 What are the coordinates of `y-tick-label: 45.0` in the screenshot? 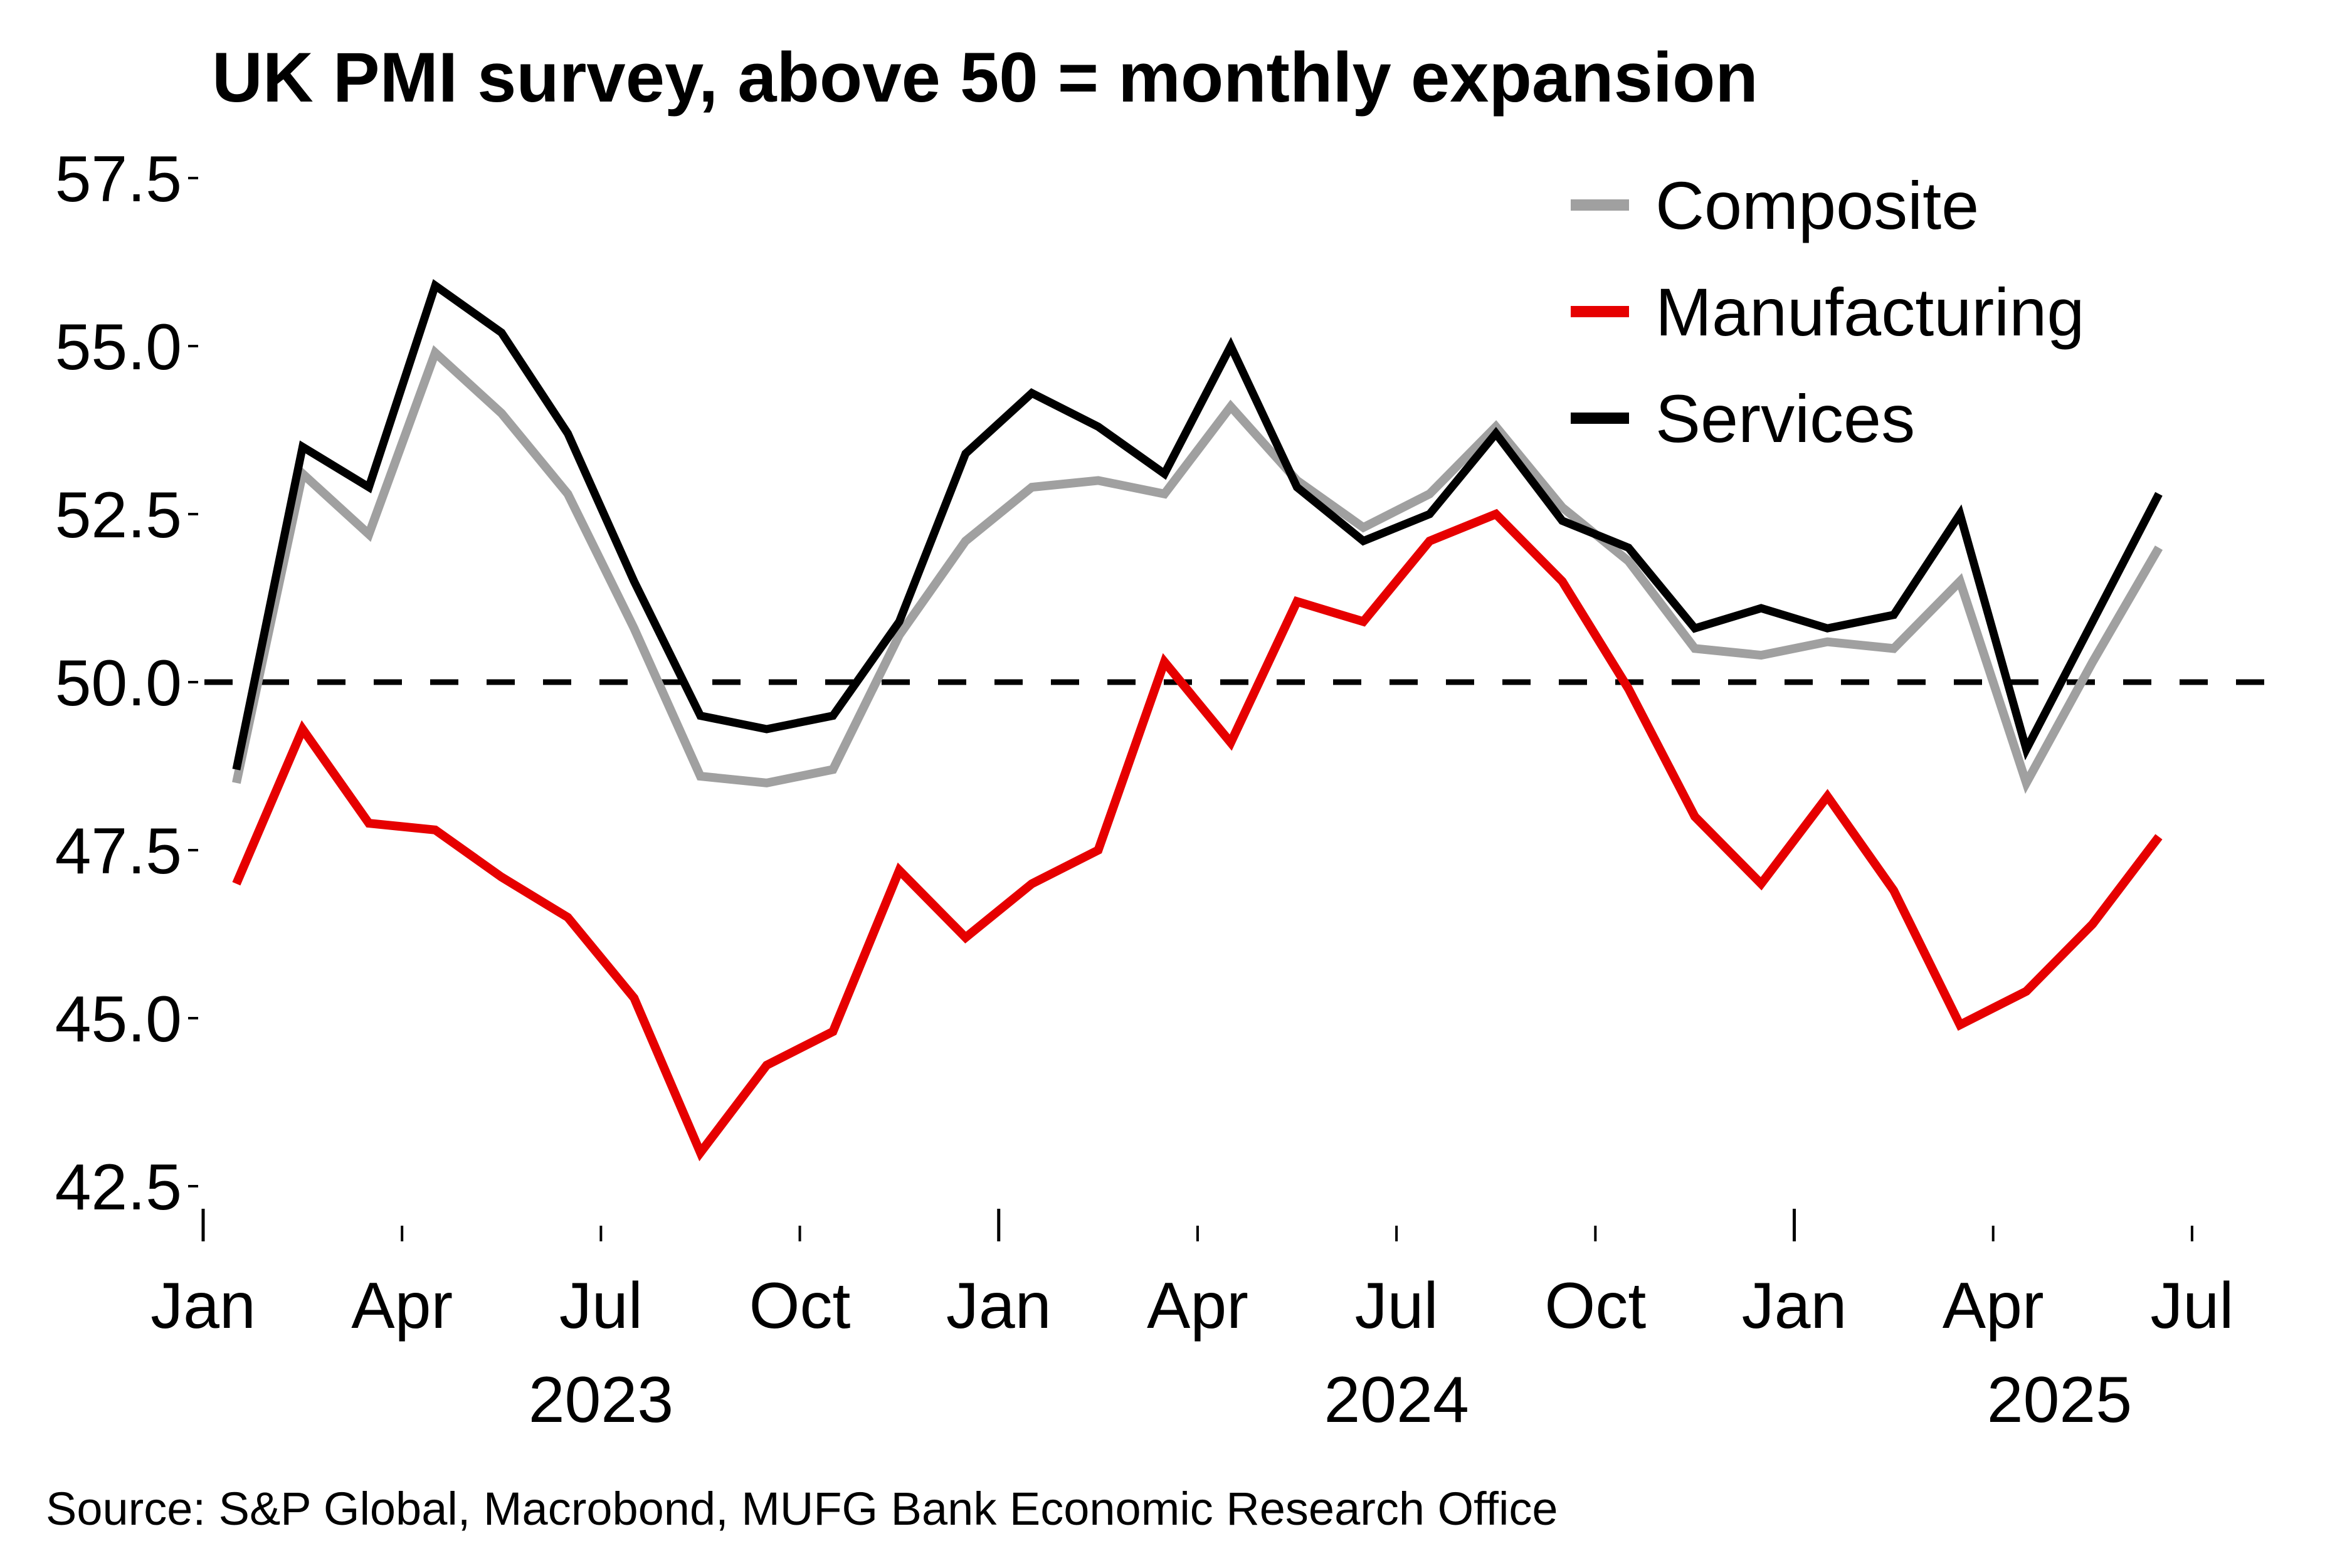 It's located at (118, 1019).